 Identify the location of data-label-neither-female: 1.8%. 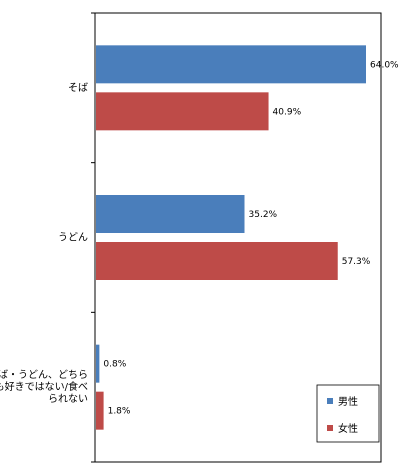
(119, 412).